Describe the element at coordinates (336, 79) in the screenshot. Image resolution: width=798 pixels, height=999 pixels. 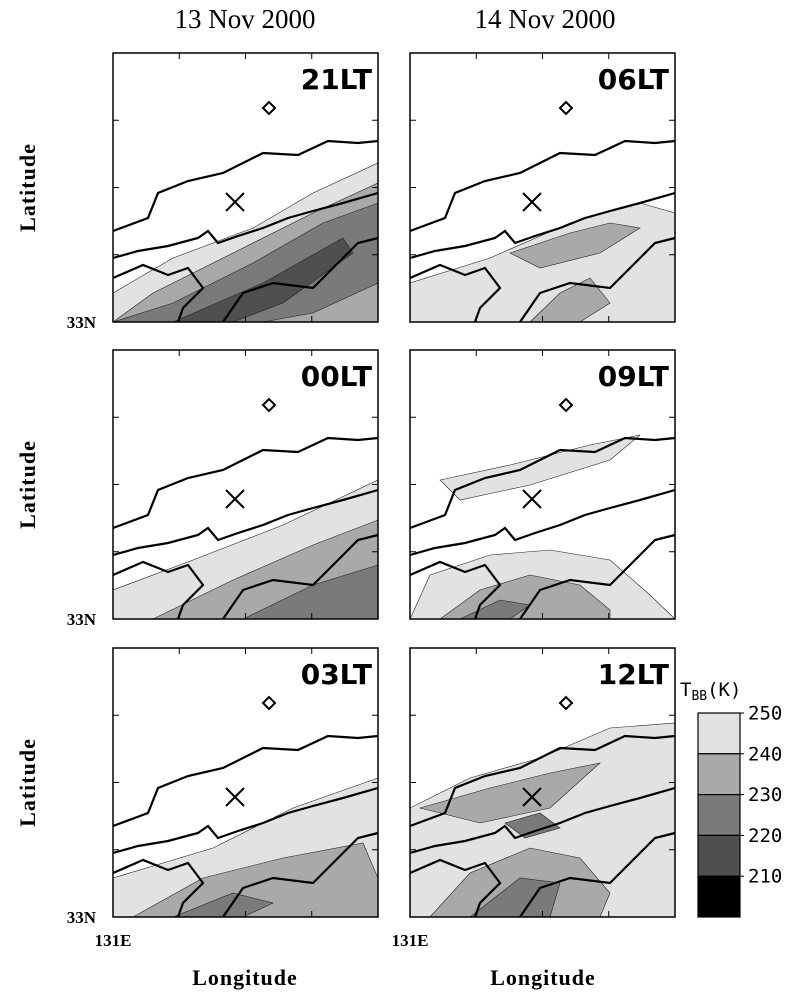
I see `panel-label: 21LT` at that location.